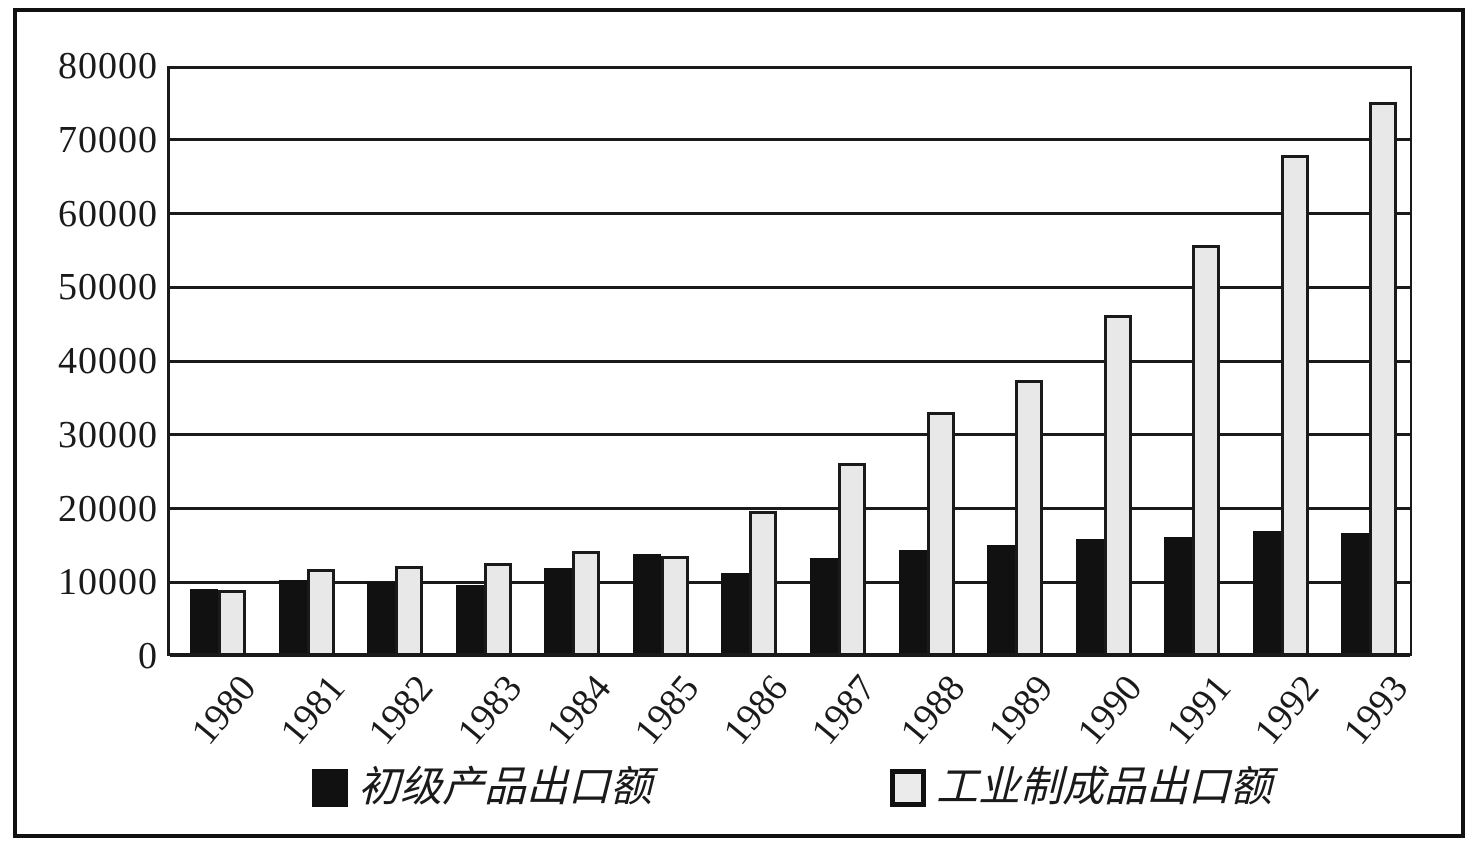 The height and width of the screenshot is (851, 1480). What do you see at coordinates (558, 612) in the screenshot?
I see `bar-primary-1984` at bounding box center [558, 612].